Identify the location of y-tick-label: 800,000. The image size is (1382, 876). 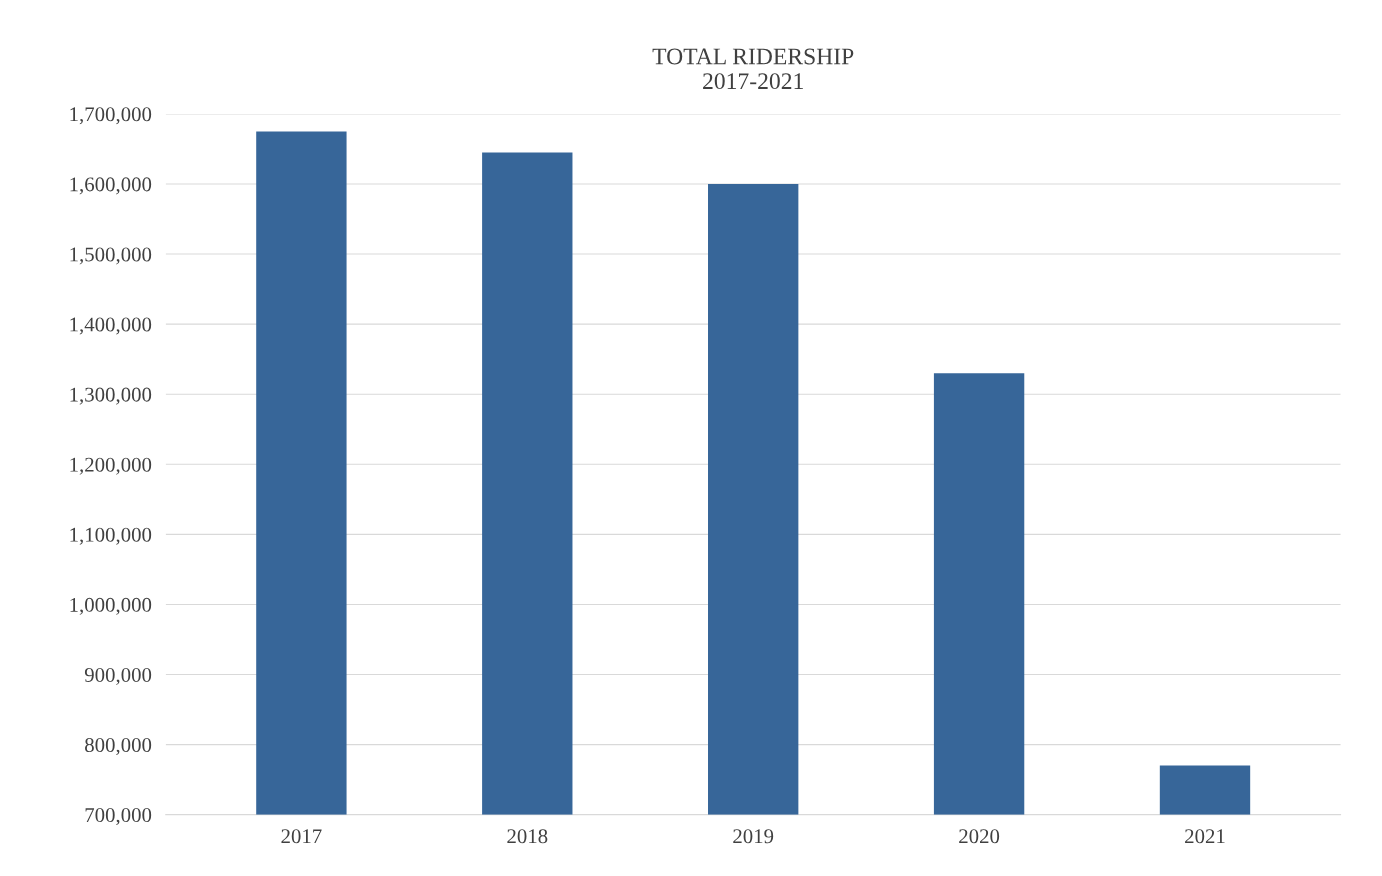
(118, 746).